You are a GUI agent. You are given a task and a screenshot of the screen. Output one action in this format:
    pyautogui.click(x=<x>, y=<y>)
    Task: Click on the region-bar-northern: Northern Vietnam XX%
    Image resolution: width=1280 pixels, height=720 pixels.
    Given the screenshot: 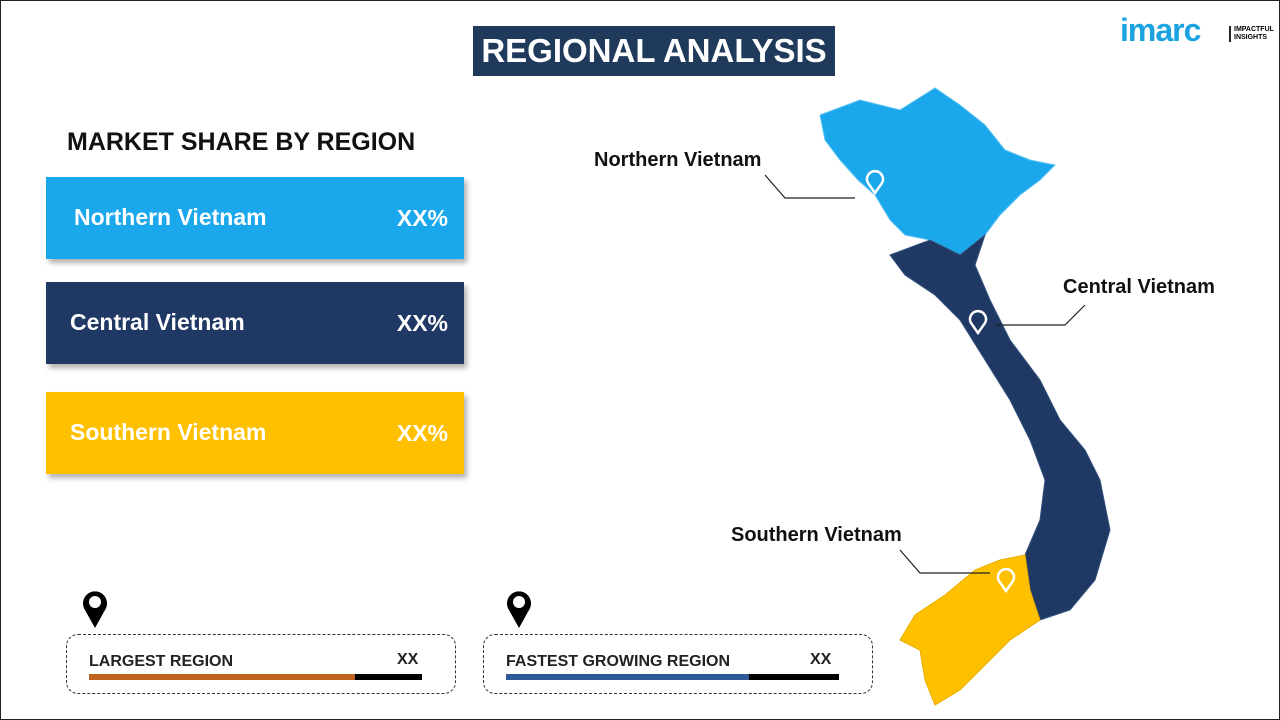 What is the action you would take?
    pyautogui.click(x=255, y=218)
    